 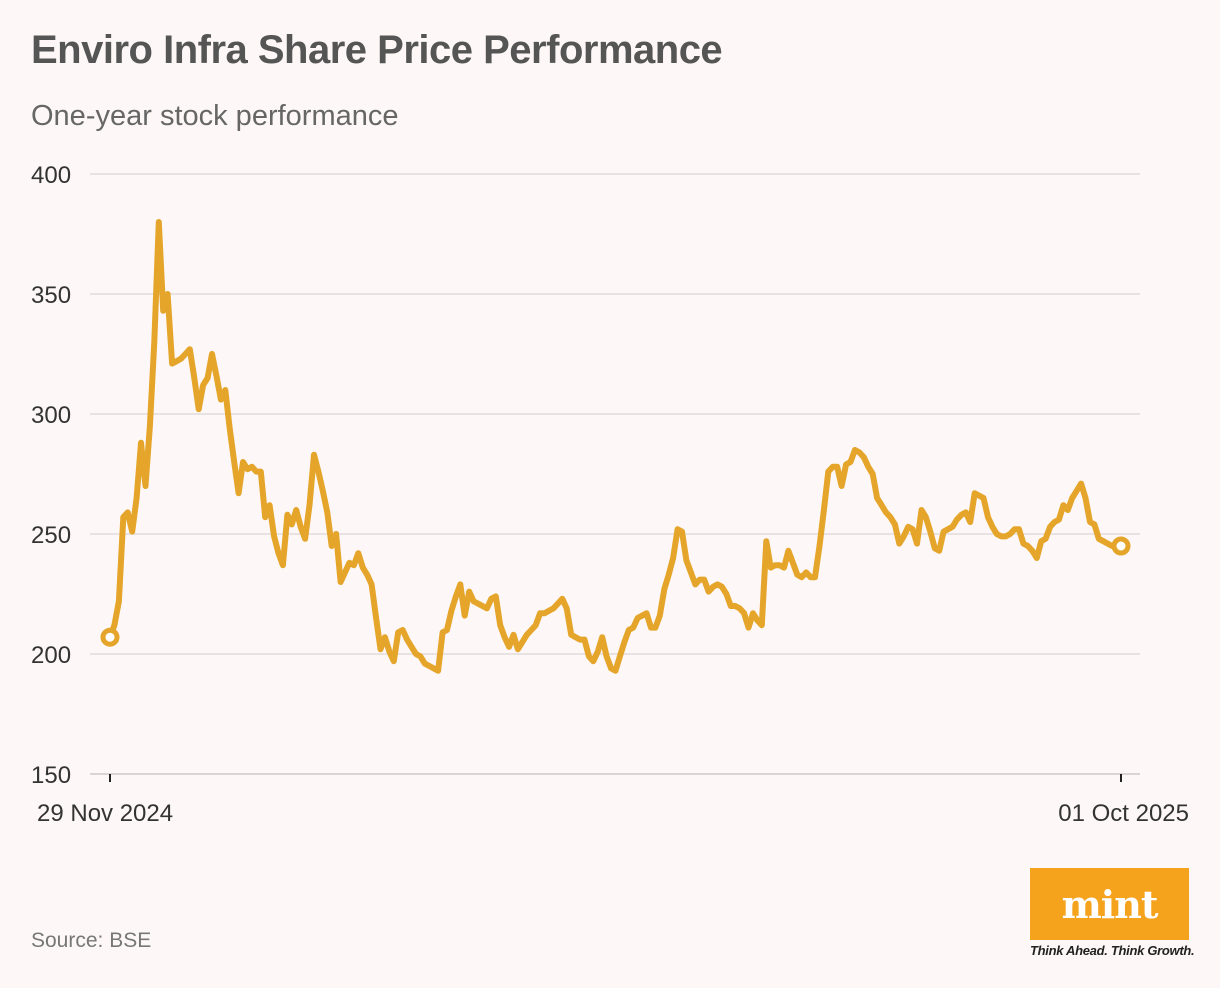 I want to click on x-tick-label-0: 29 Nov 2024, so click(x=105, y=813).